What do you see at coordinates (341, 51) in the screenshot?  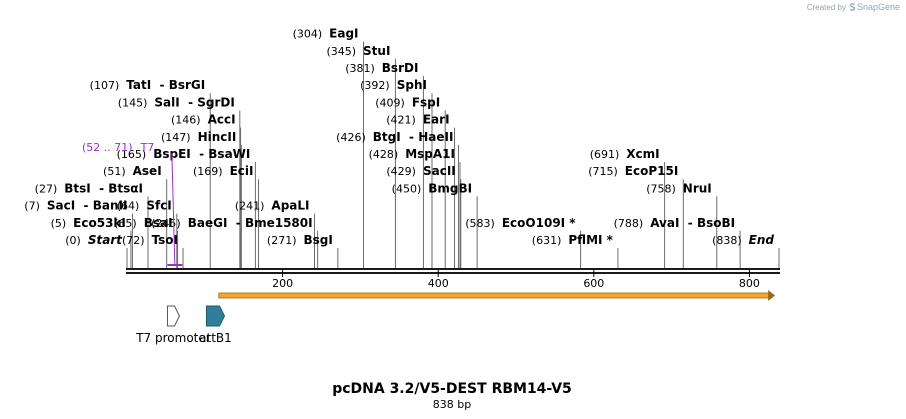 I see `enzyme-position: (345)` at bounding box center [341, 51].